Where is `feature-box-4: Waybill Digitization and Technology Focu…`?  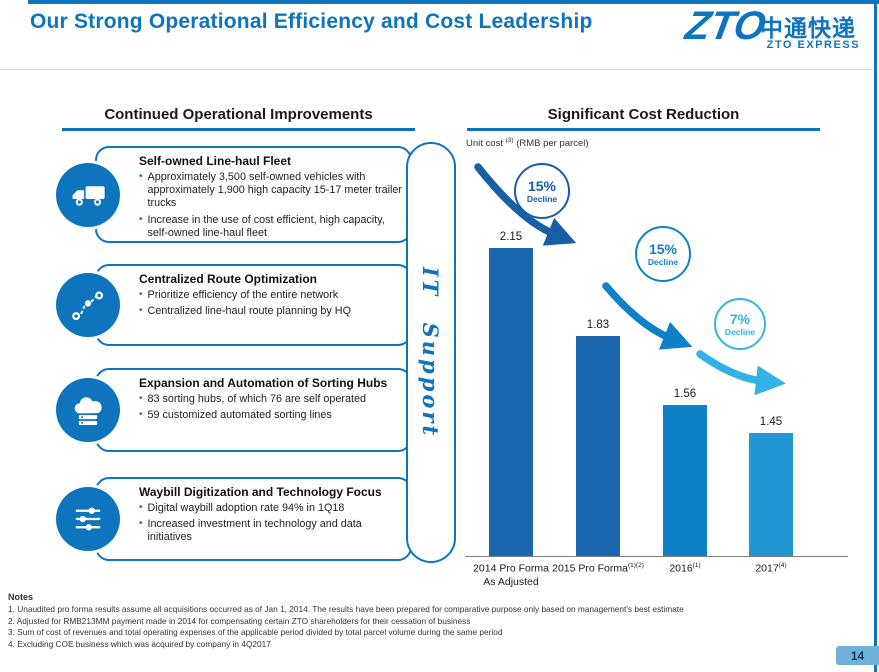
feature-box-4: Waybill Digitization and Technology Focu… is located at coordinates (253, 519).